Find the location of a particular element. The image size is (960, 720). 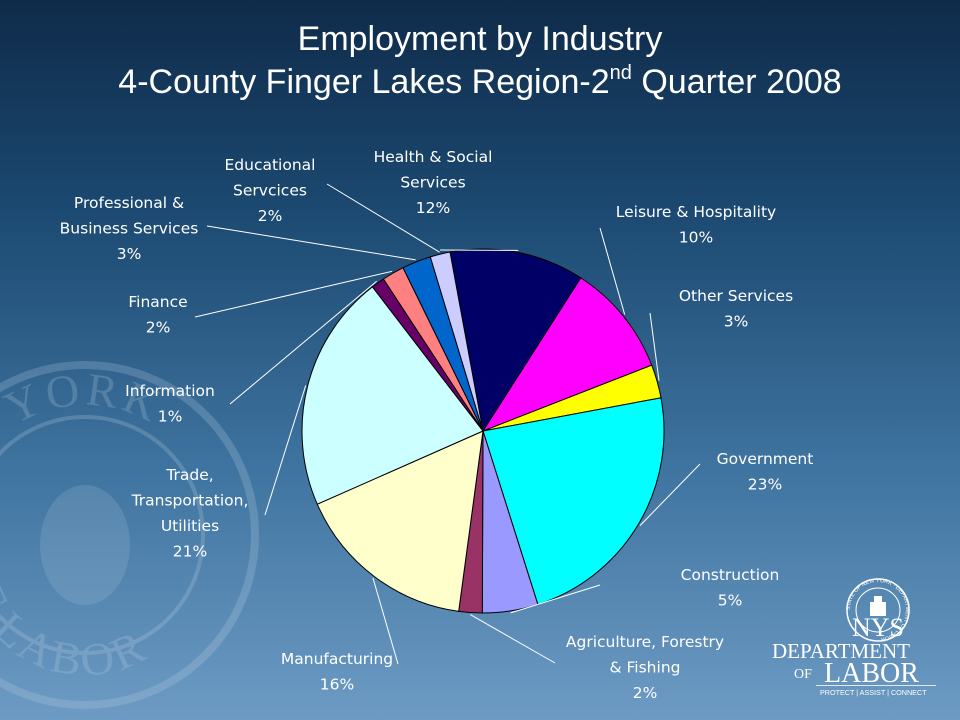

slice-label-professional-business-services: Professional & Business Services 3% is located at coordinates (129, 228).